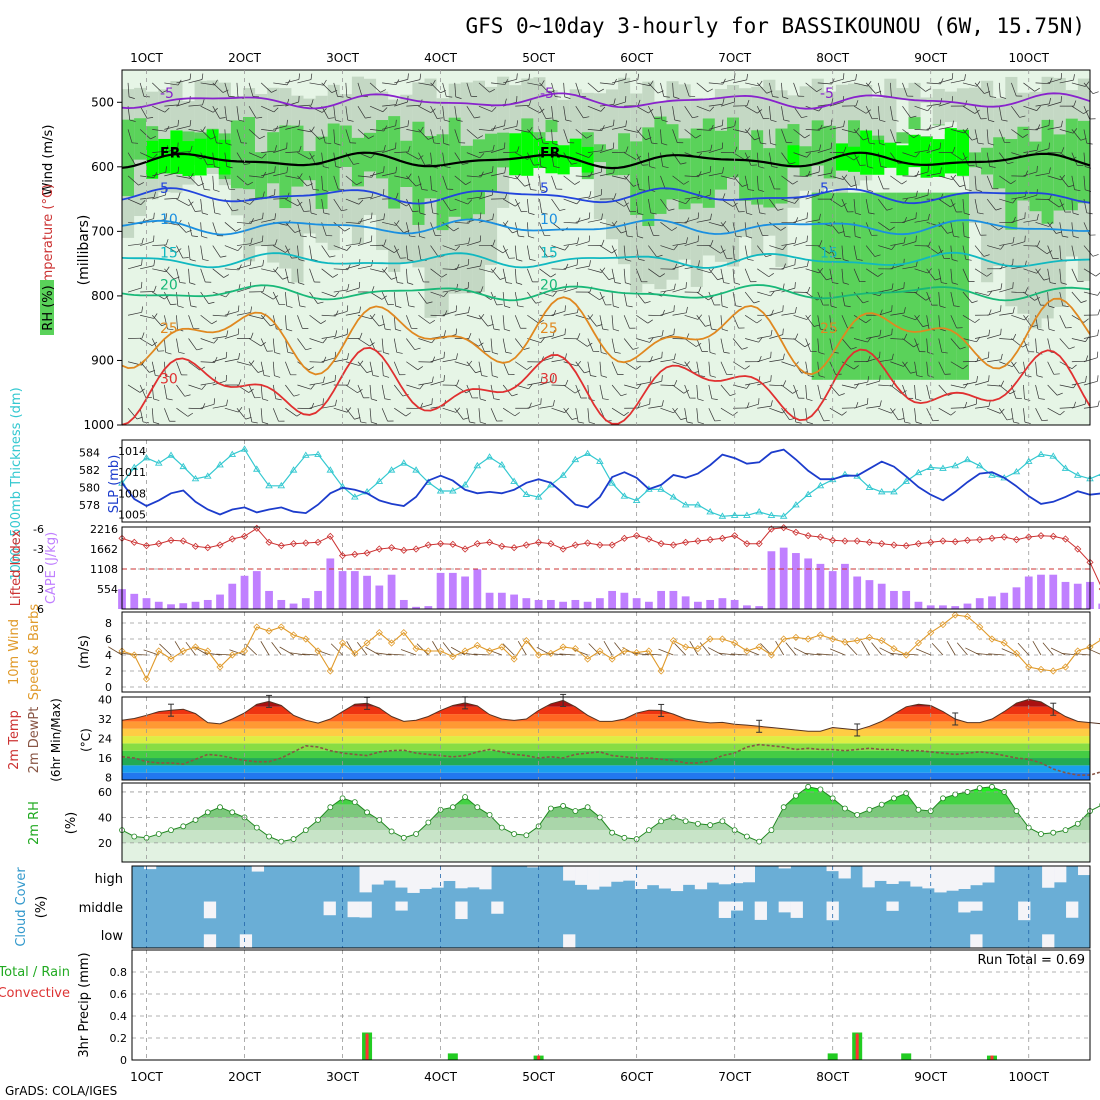 The height and width of the screenshot is (1100, 1100). Describe the element at coordinates (89, 505) in the screenshot. I see `thickness-tick-label: 578` at that location.